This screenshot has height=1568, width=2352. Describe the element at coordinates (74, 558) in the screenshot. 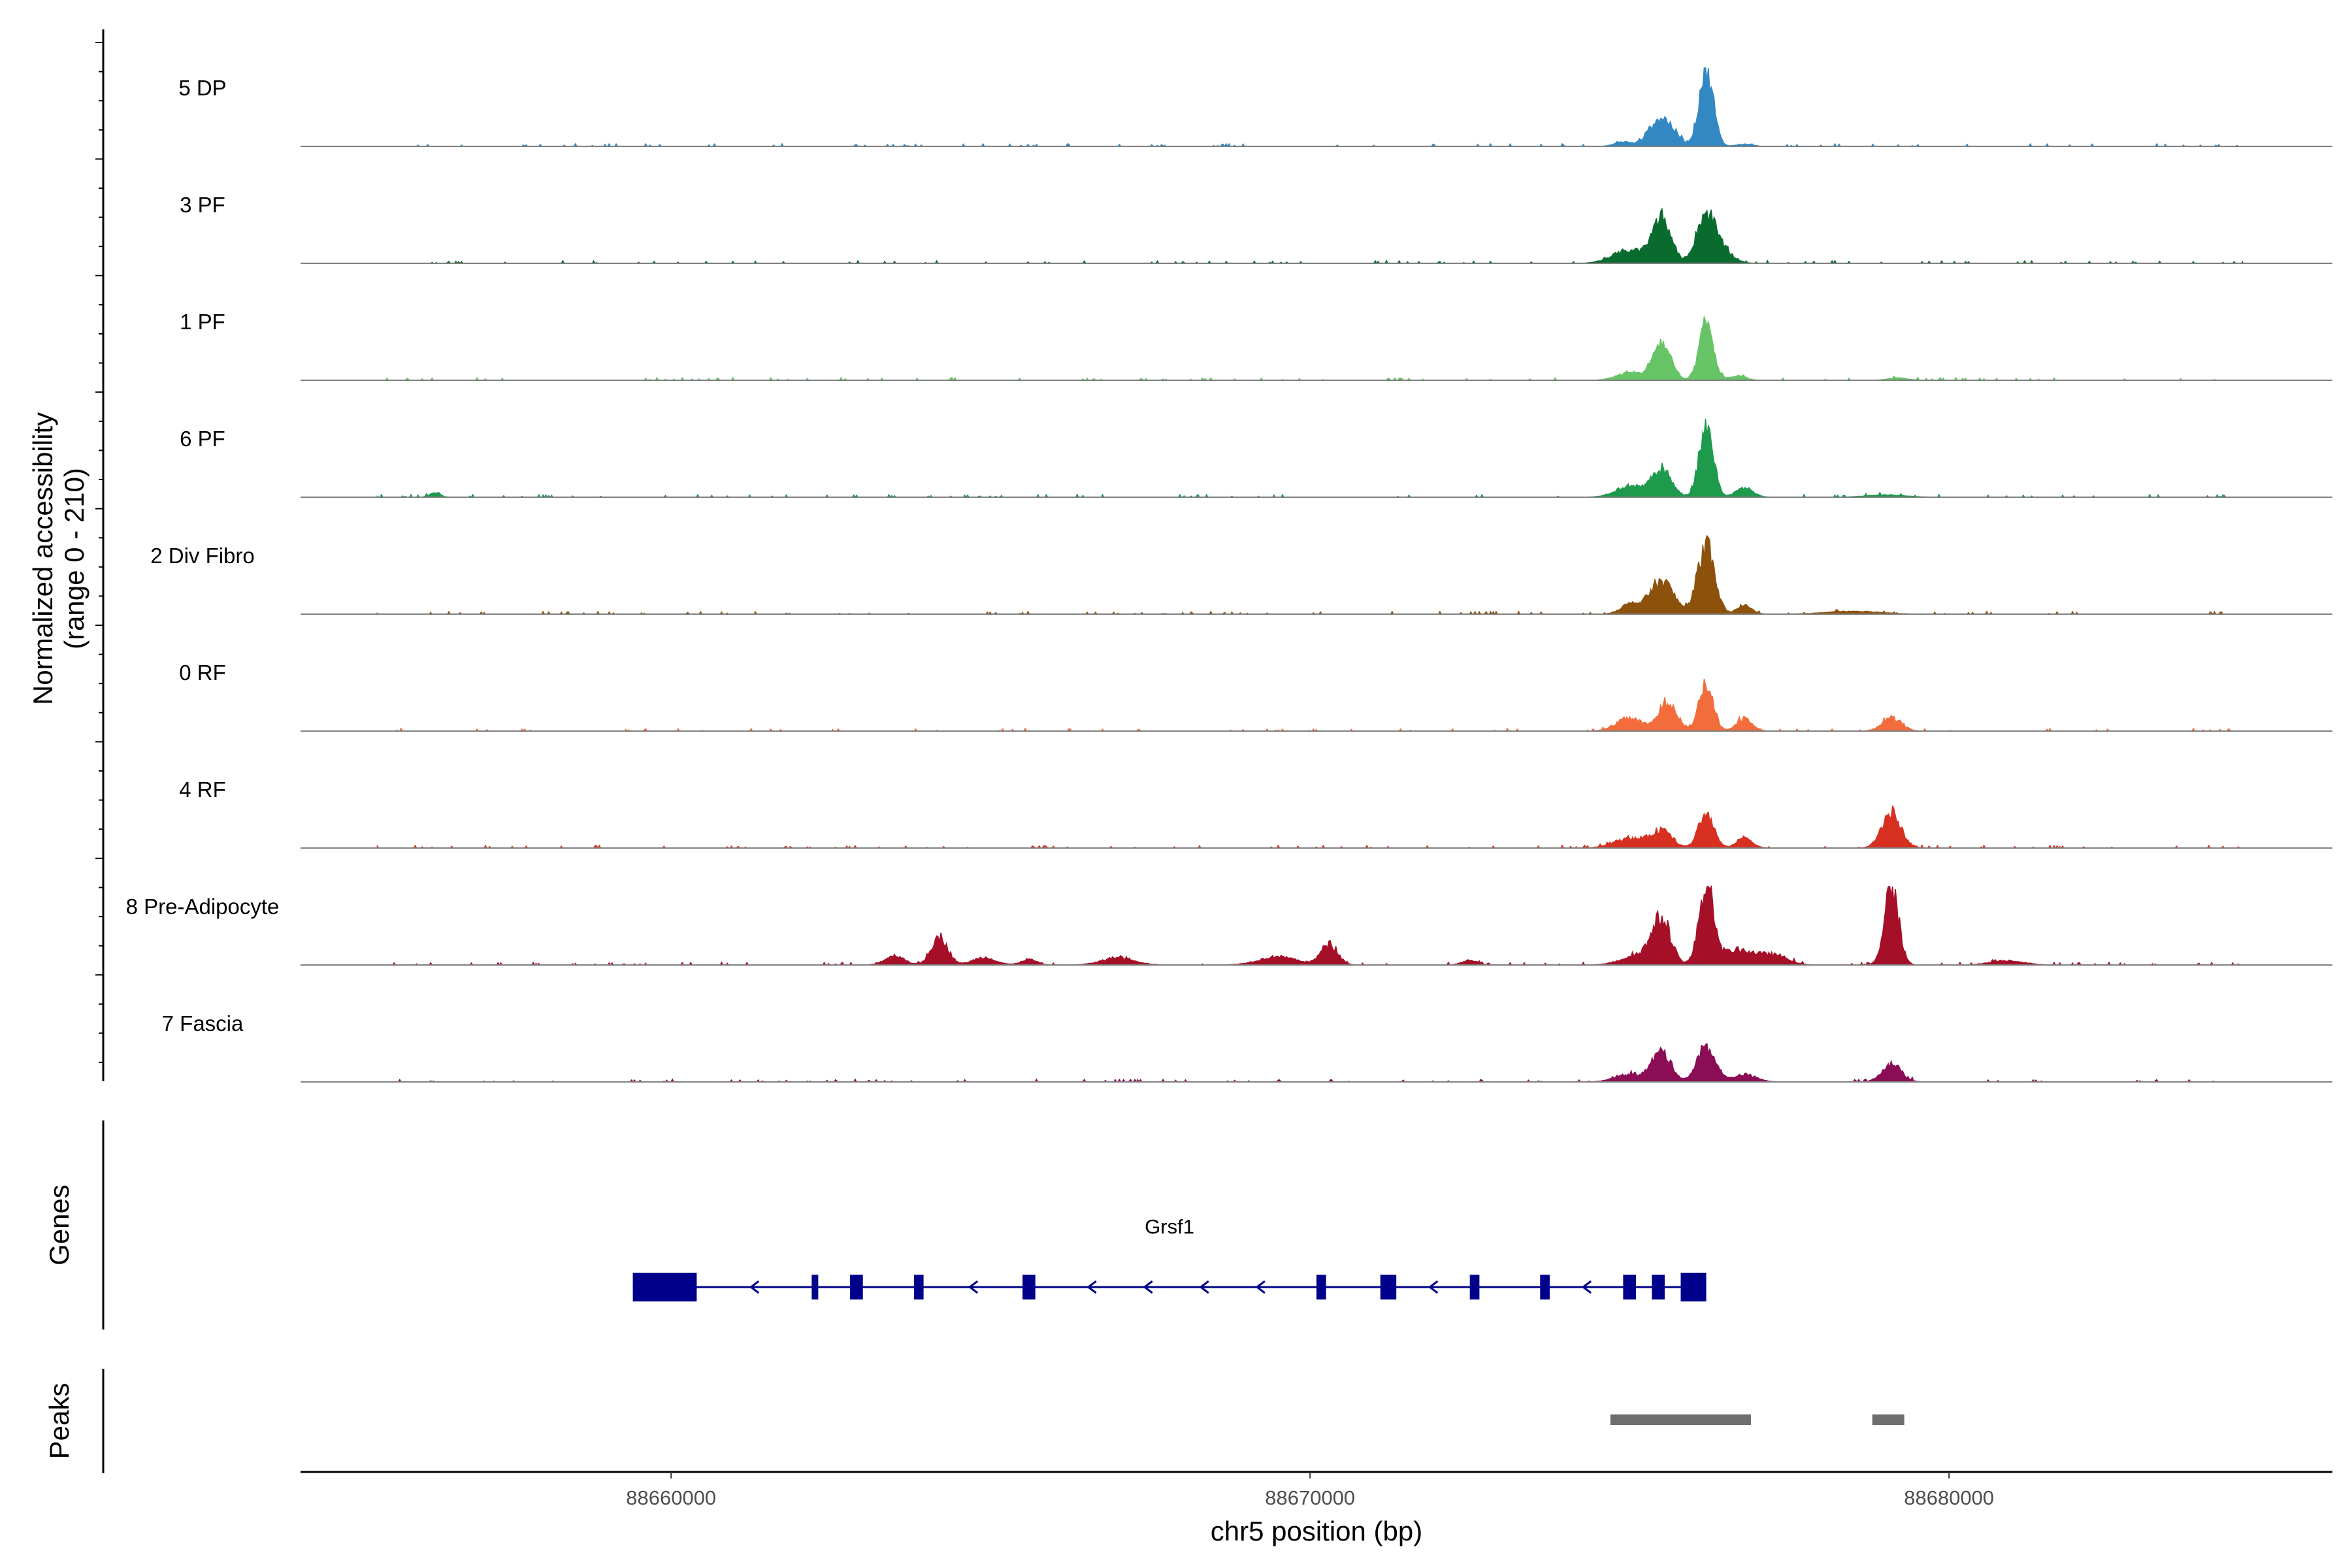

I see `y-axis-title-line2: (range 0 - 210)` at that location.